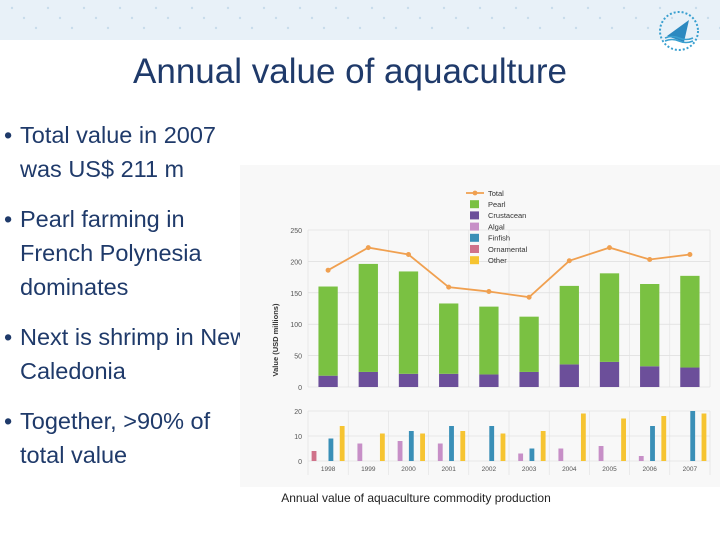  Describe the element at coordinates (474, 249) in the screenshot. I see `legend-swatch-ornamental` at that location.